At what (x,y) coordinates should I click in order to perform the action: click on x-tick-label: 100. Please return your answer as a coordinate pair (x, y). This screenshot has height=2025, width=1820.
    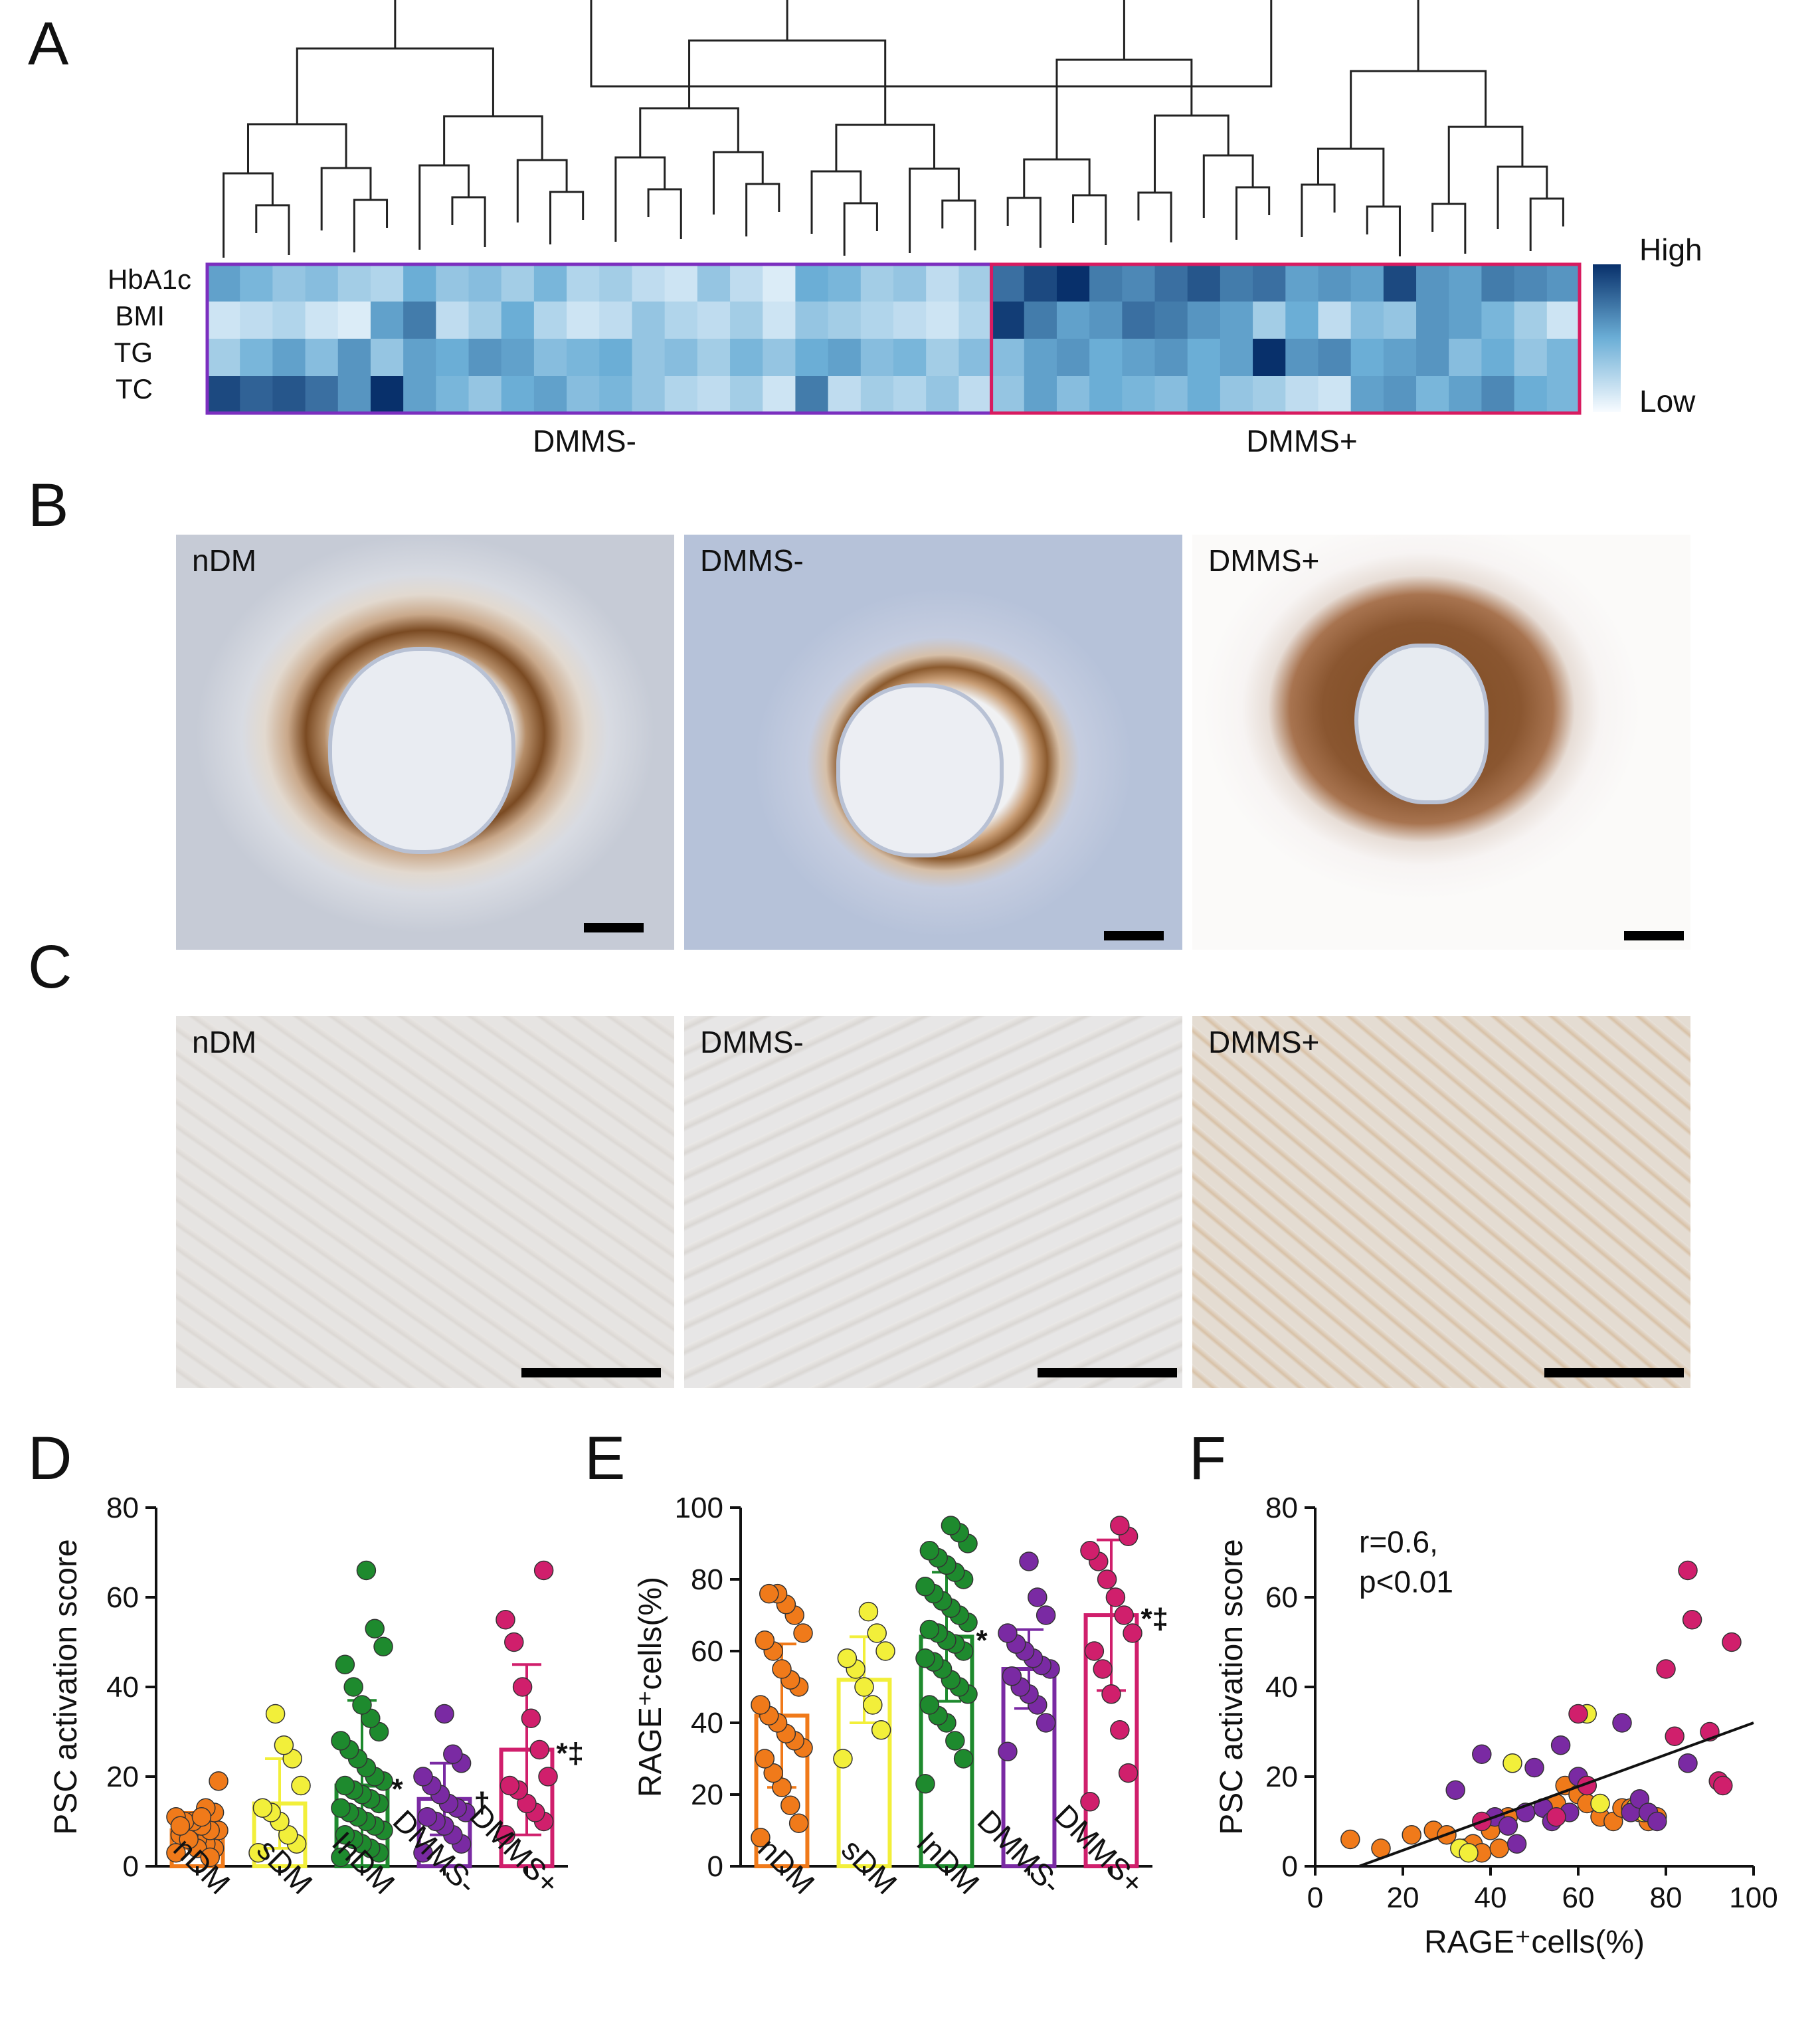
    Looking at the image, I should click on (1753, 1898).